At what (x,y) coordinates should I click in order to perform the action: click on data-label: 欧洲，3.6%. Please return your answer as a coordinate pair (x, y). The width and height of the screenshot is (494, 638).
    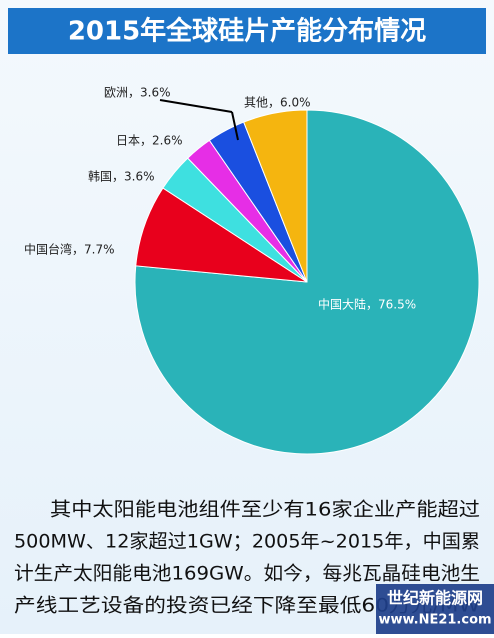
    Looking at the image, I should click on (137, 93).